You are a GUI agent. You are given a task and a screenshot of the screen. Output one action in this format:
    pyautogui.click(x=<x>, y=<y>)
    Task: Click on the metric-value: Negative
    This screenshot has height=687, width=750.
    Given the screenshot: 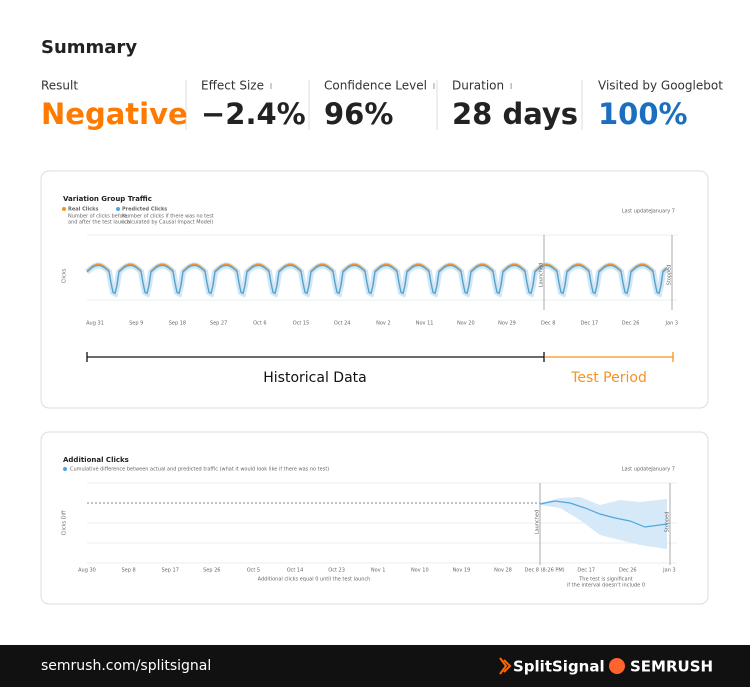 What is the action you would take?
    pyautogui.click(x=114, y=114)
    